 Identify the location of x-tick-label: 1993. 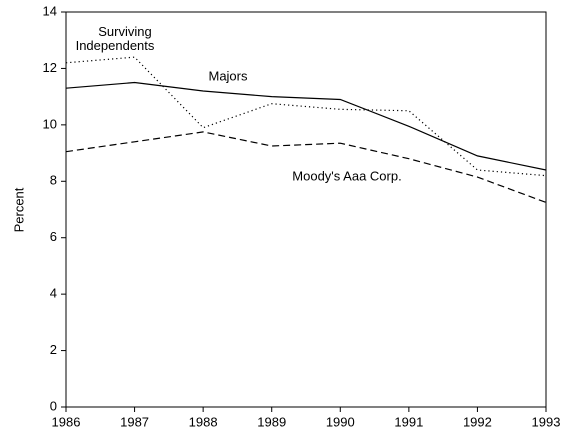
(546, 421).